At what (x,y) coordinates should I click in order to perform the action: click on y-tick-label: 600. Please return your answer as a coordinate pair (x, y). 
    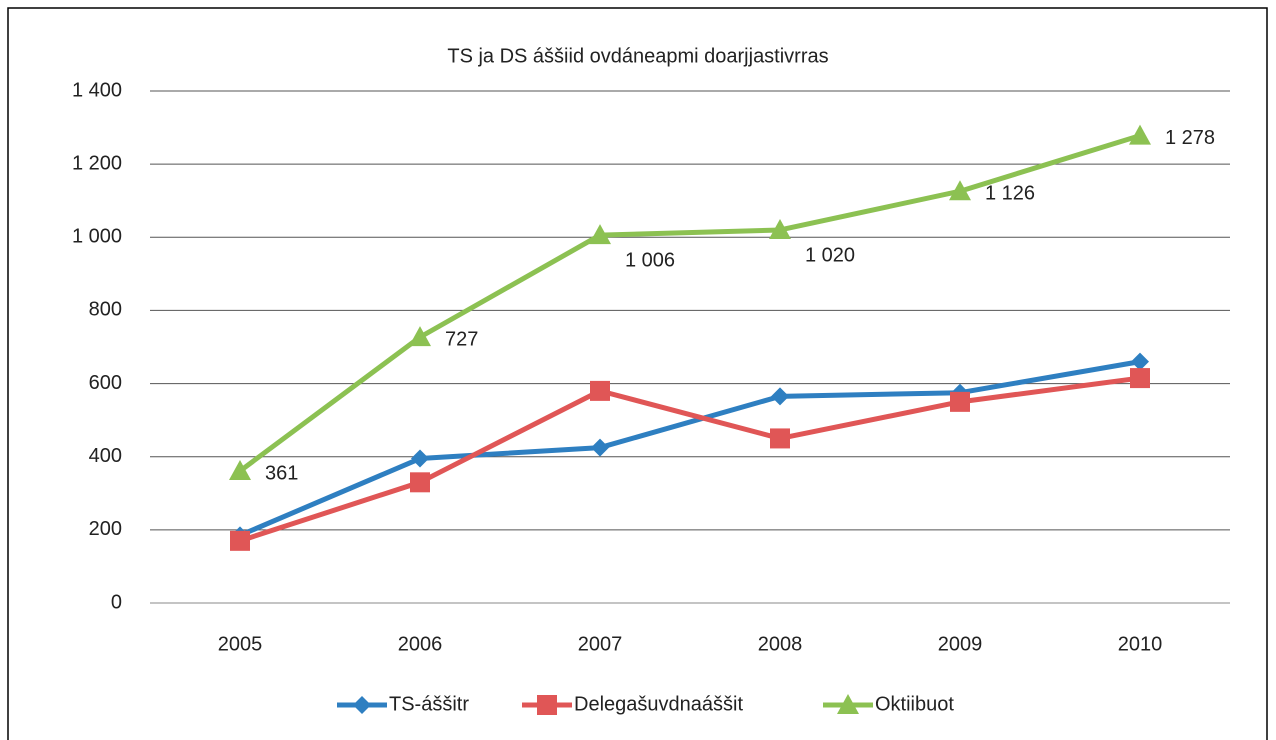
    Looking at the image, I should click on (105, 383).